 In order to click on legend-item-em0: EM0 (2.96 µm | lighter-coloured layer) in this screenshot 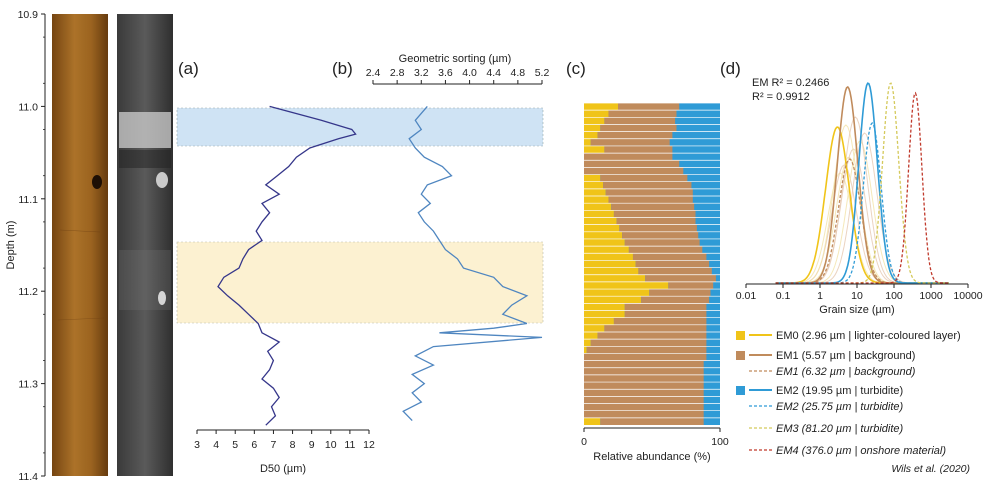, I will do `click(868, 336)`.